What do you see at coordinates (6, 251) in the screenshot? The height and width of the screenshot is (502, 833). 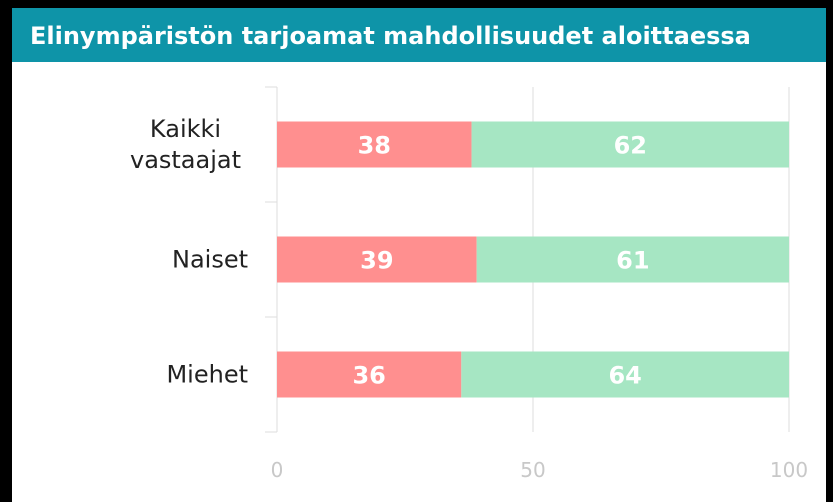 I see `frame-left` at bounding box center [6, 251].